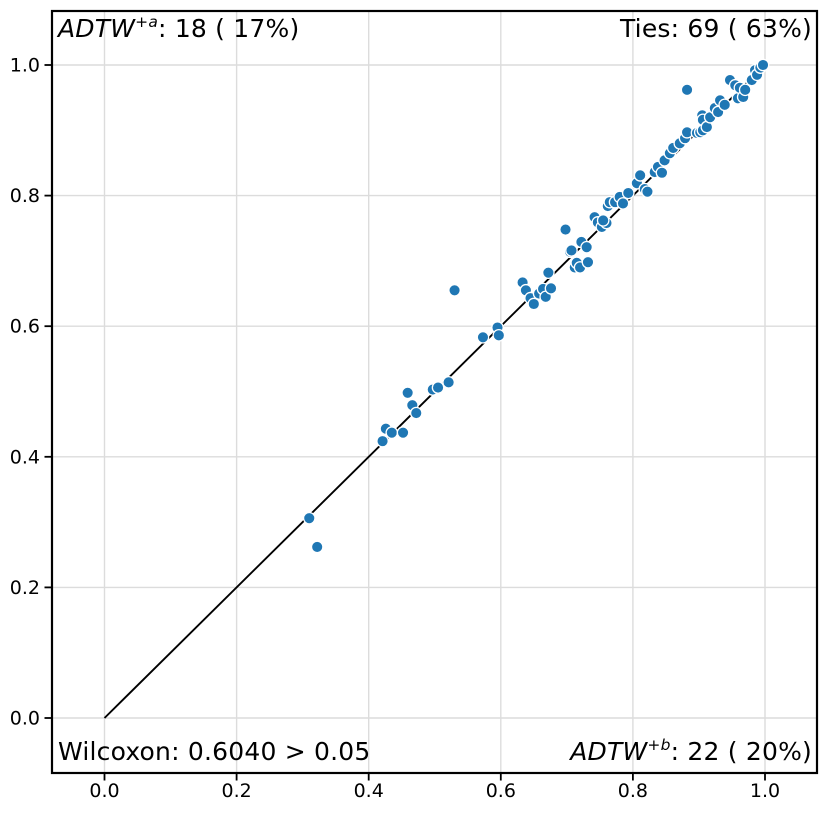 Image resolution: width=830 pixels, height=814 pixels. What do you see at coordinates (501, 791) in the screenshot?
I see `x-tick-label: 0.6` at bounding box center [501, 791].